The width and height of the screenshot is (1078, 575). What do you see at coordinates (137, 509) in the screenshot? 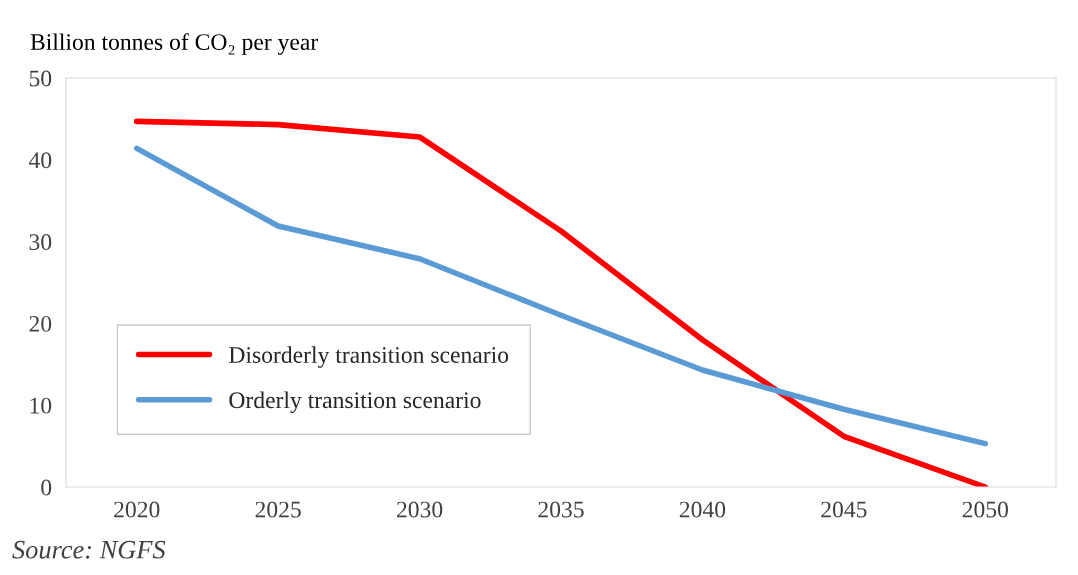
I see `x-tick-label: 2020` at bounding box center [137, 509].